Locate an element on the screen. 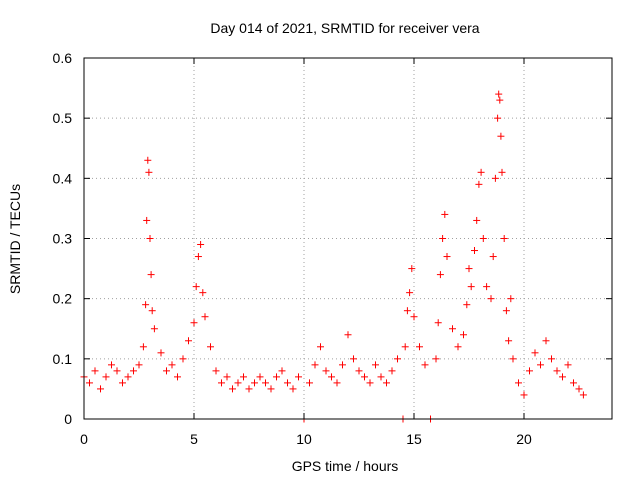  x-tick-label: 10 is located at coordinates (304, 439).